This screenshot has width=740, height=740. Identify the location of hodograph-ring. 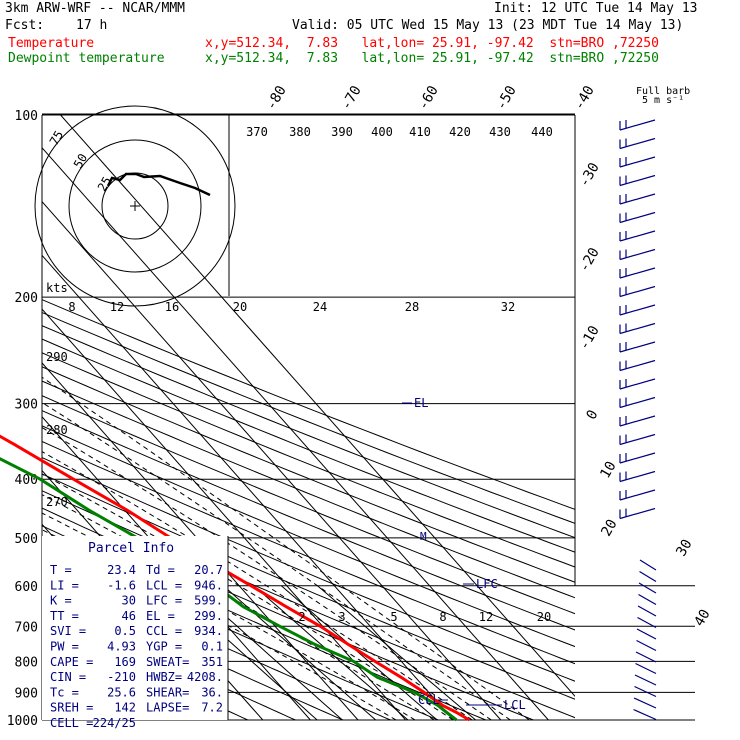
(135, 206).